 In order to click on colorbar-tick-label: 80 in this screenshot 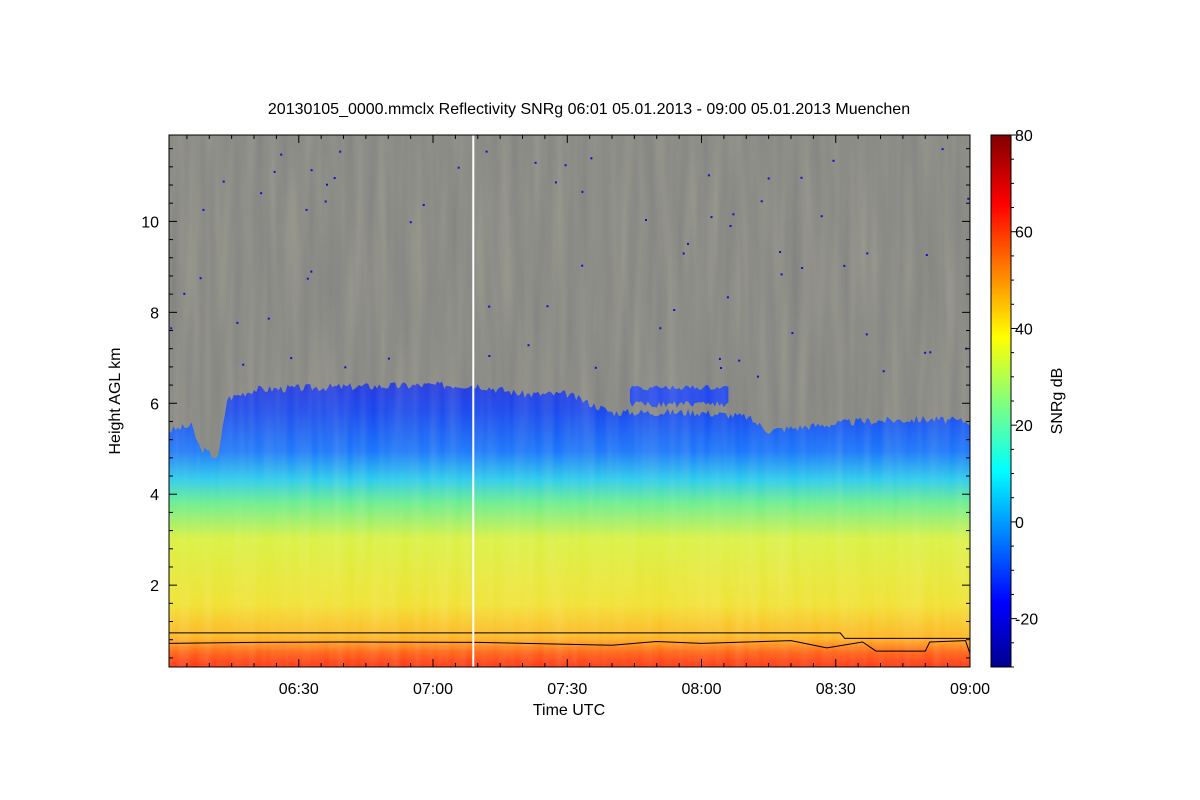, I will do `click(1024, 136)`.